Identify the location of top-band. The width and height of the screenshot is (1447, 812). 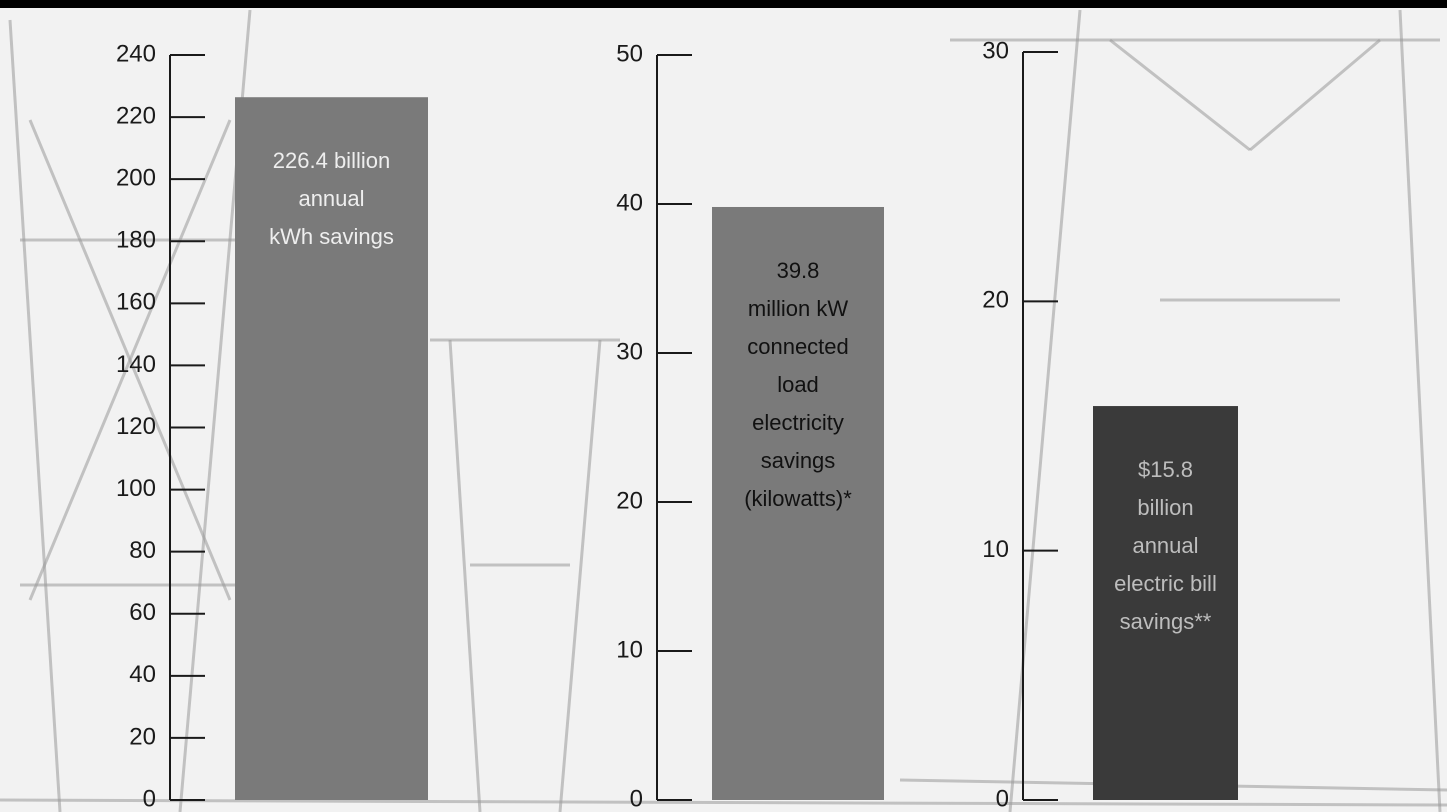
(723, 4).